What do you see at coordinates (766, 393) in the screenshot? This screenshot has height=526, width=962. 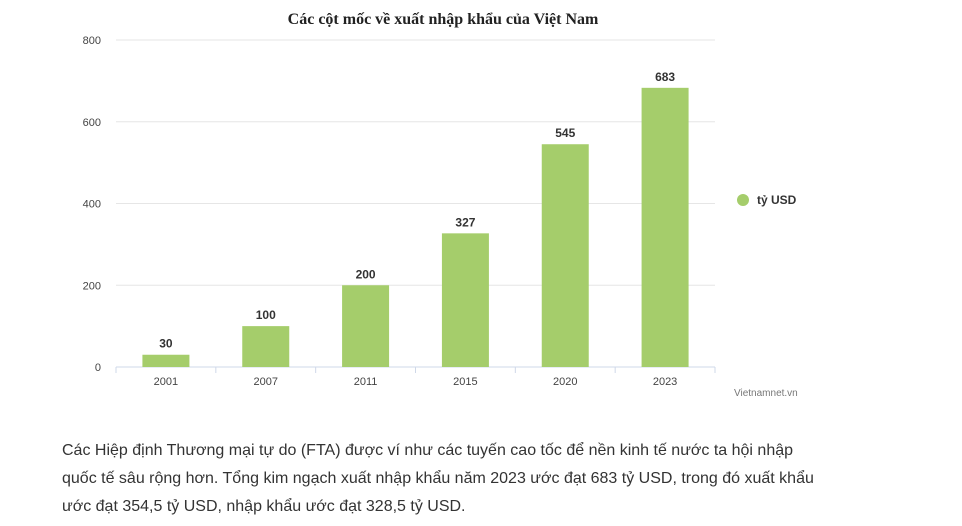 I see `source-credit: Vietnamnet.vn` at bounding box center [766, 393].